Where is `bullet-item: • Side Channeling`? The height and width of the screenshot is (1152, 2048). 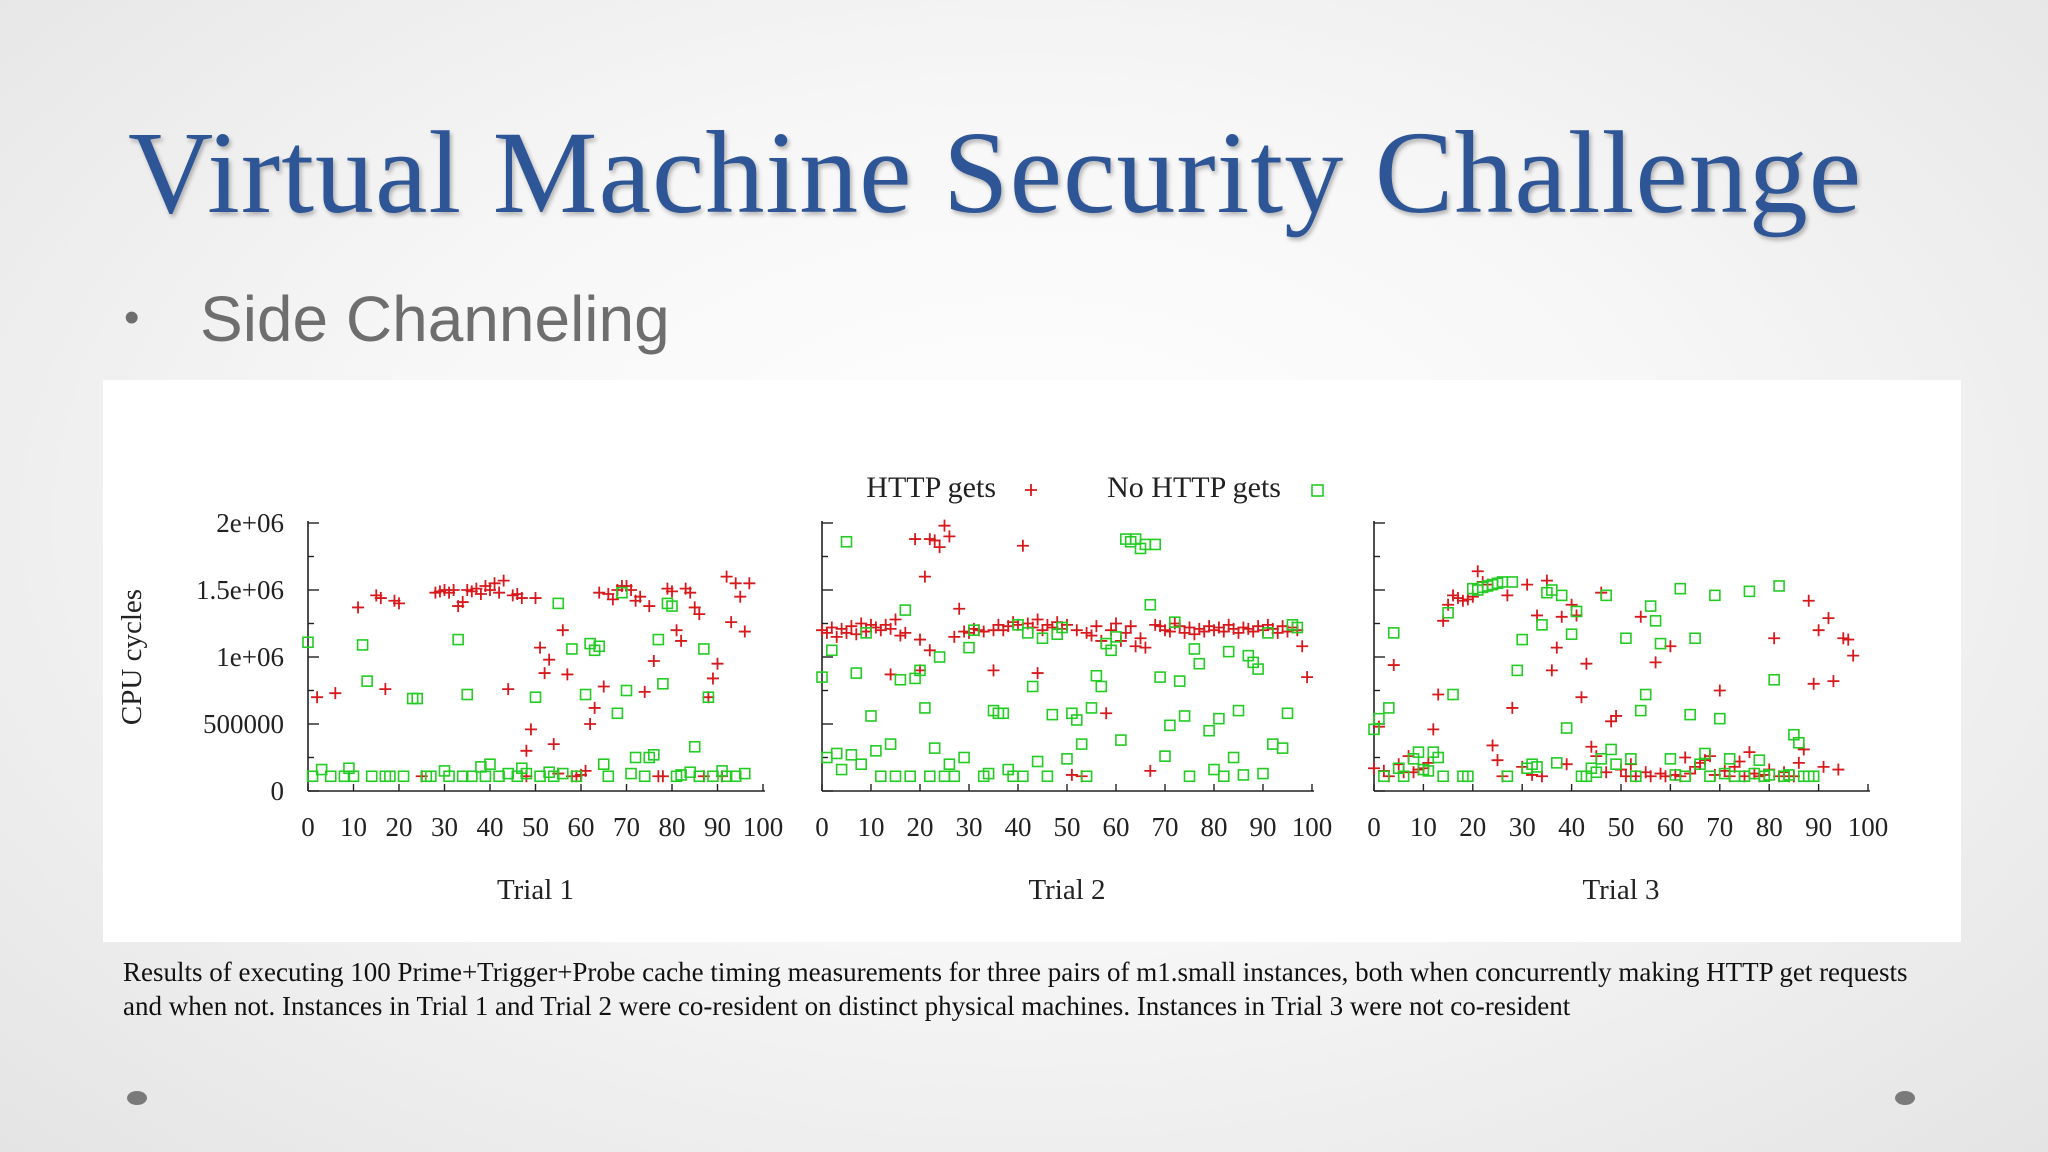 bullet-item: • Side Channeling is located at coordinates (397, 319).